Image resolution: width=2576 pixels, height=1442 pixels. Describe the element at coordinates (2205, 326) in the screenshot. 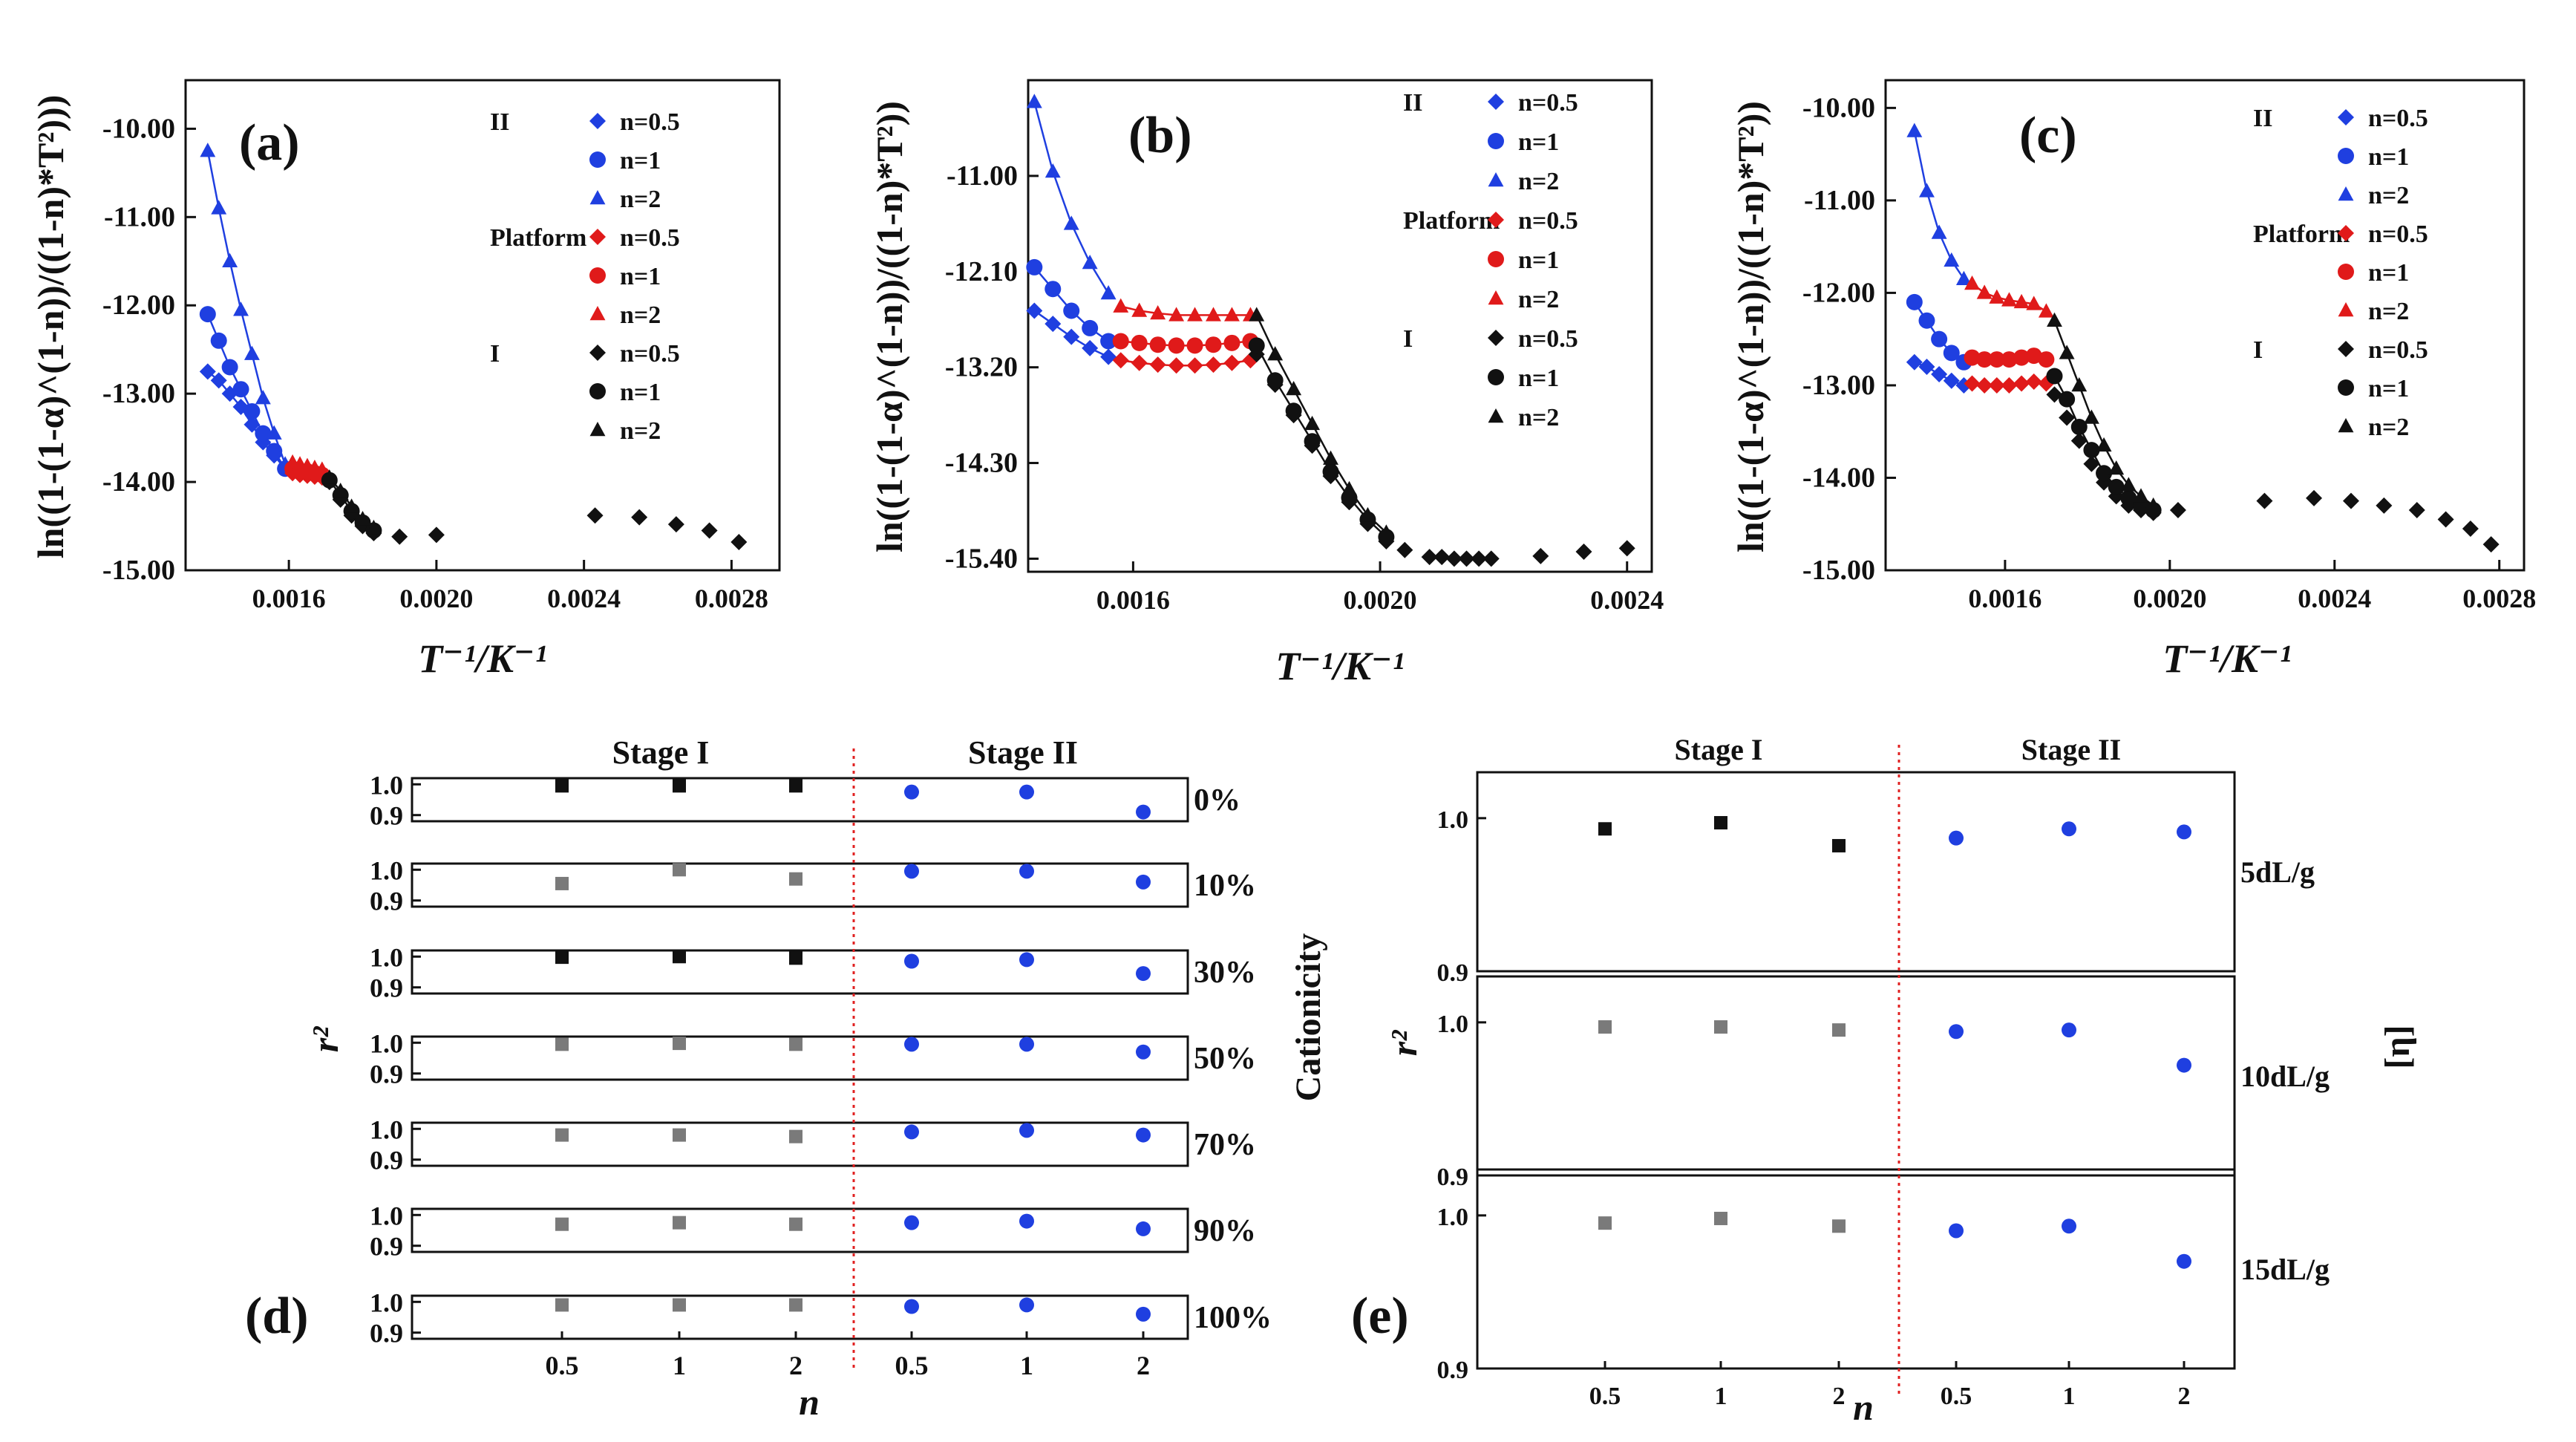

I see `plot-frame` at that location.